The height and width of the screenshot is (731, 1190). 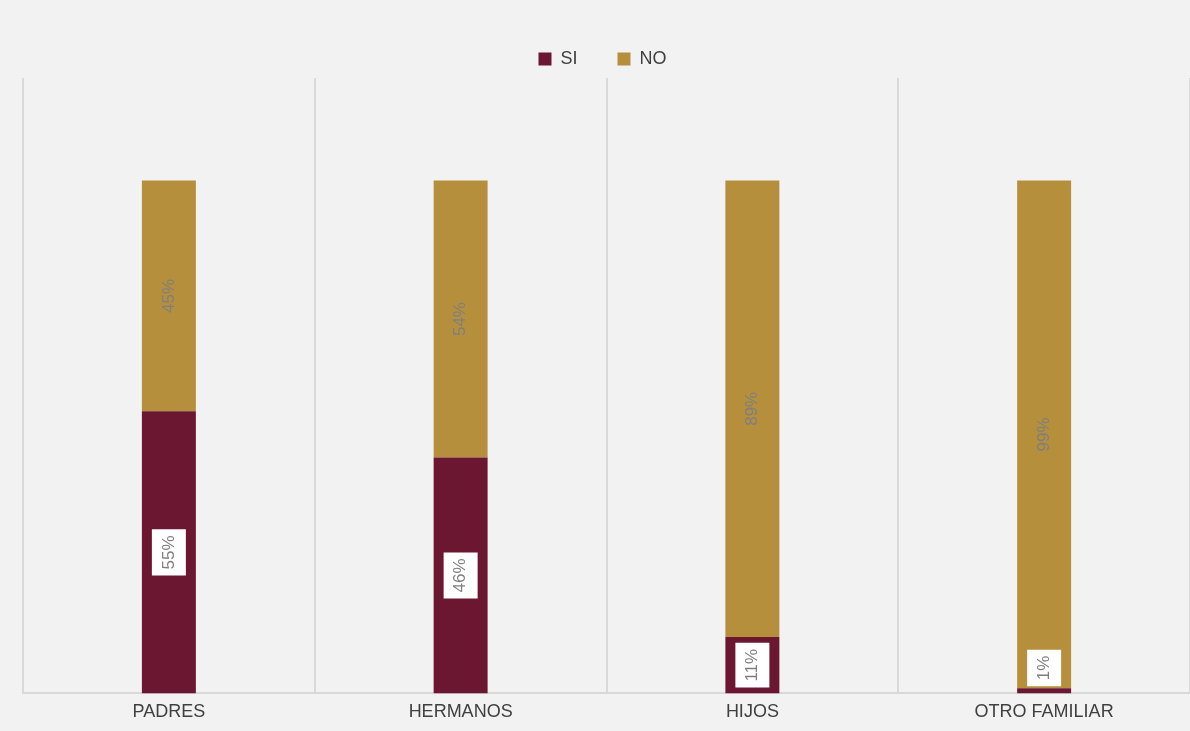 I want to click on data-label: 89%, so click(x=752, y=408).